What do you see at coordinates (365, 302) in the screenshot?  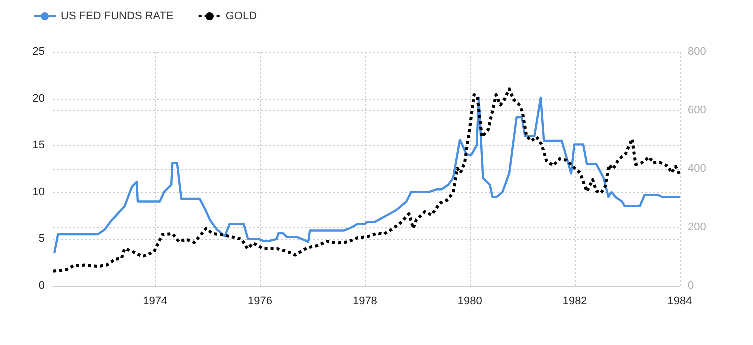 I see `x-tick-label: 1978` at bounding box center [365, 302].